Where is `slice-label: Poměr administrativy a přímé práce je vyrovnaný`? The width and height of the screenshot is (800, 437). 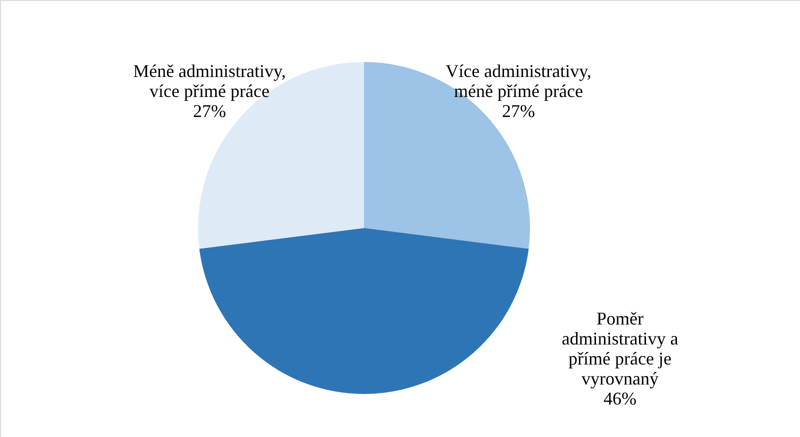 slice-label: Poměr administrativy a přímé práce je vyrovnaný is located at coordinates (620, 348).